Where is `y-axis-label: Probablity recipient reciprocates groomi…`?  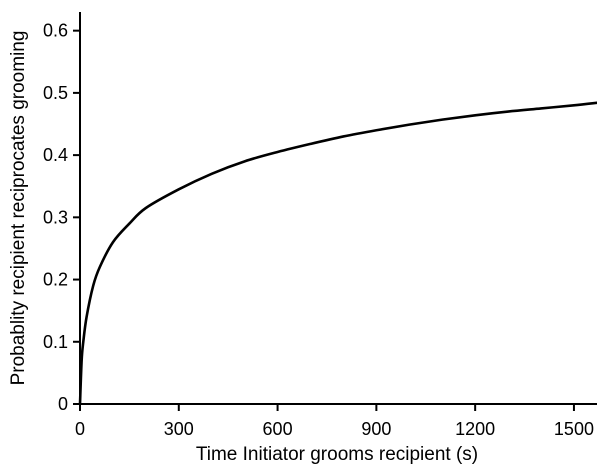 y-axis-label: Probablity recipient reciprocates groomi… is located at coordinates (18, 208).